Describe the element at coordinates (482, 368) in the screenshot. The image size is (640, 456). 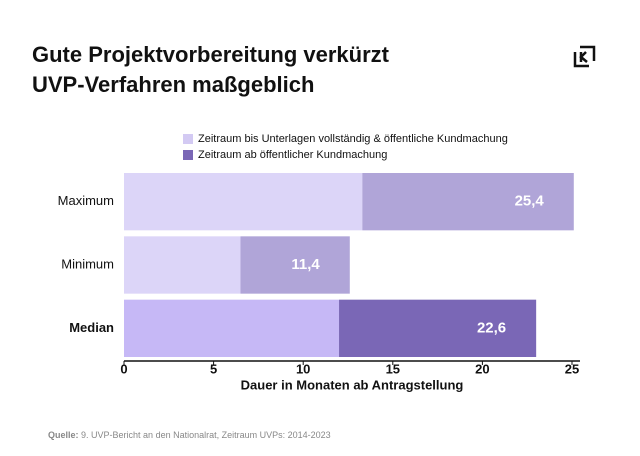
I see `x-tick-label: 20` at that location.